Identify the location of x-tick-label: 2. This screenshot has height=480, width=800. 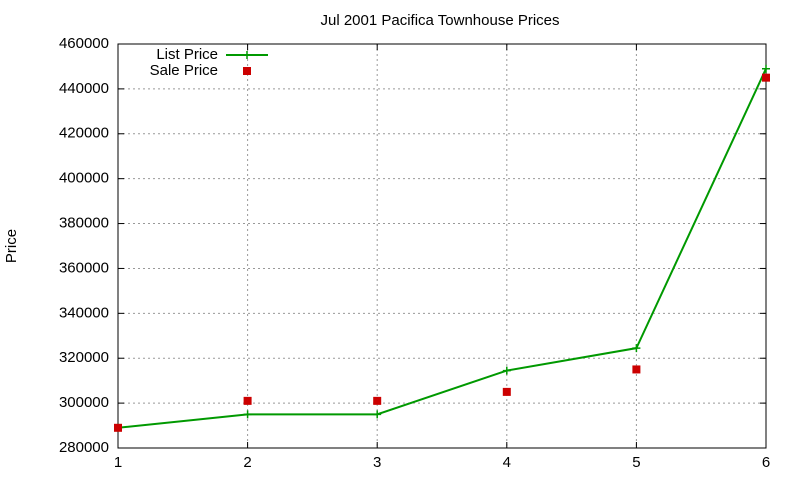
(247, 462).